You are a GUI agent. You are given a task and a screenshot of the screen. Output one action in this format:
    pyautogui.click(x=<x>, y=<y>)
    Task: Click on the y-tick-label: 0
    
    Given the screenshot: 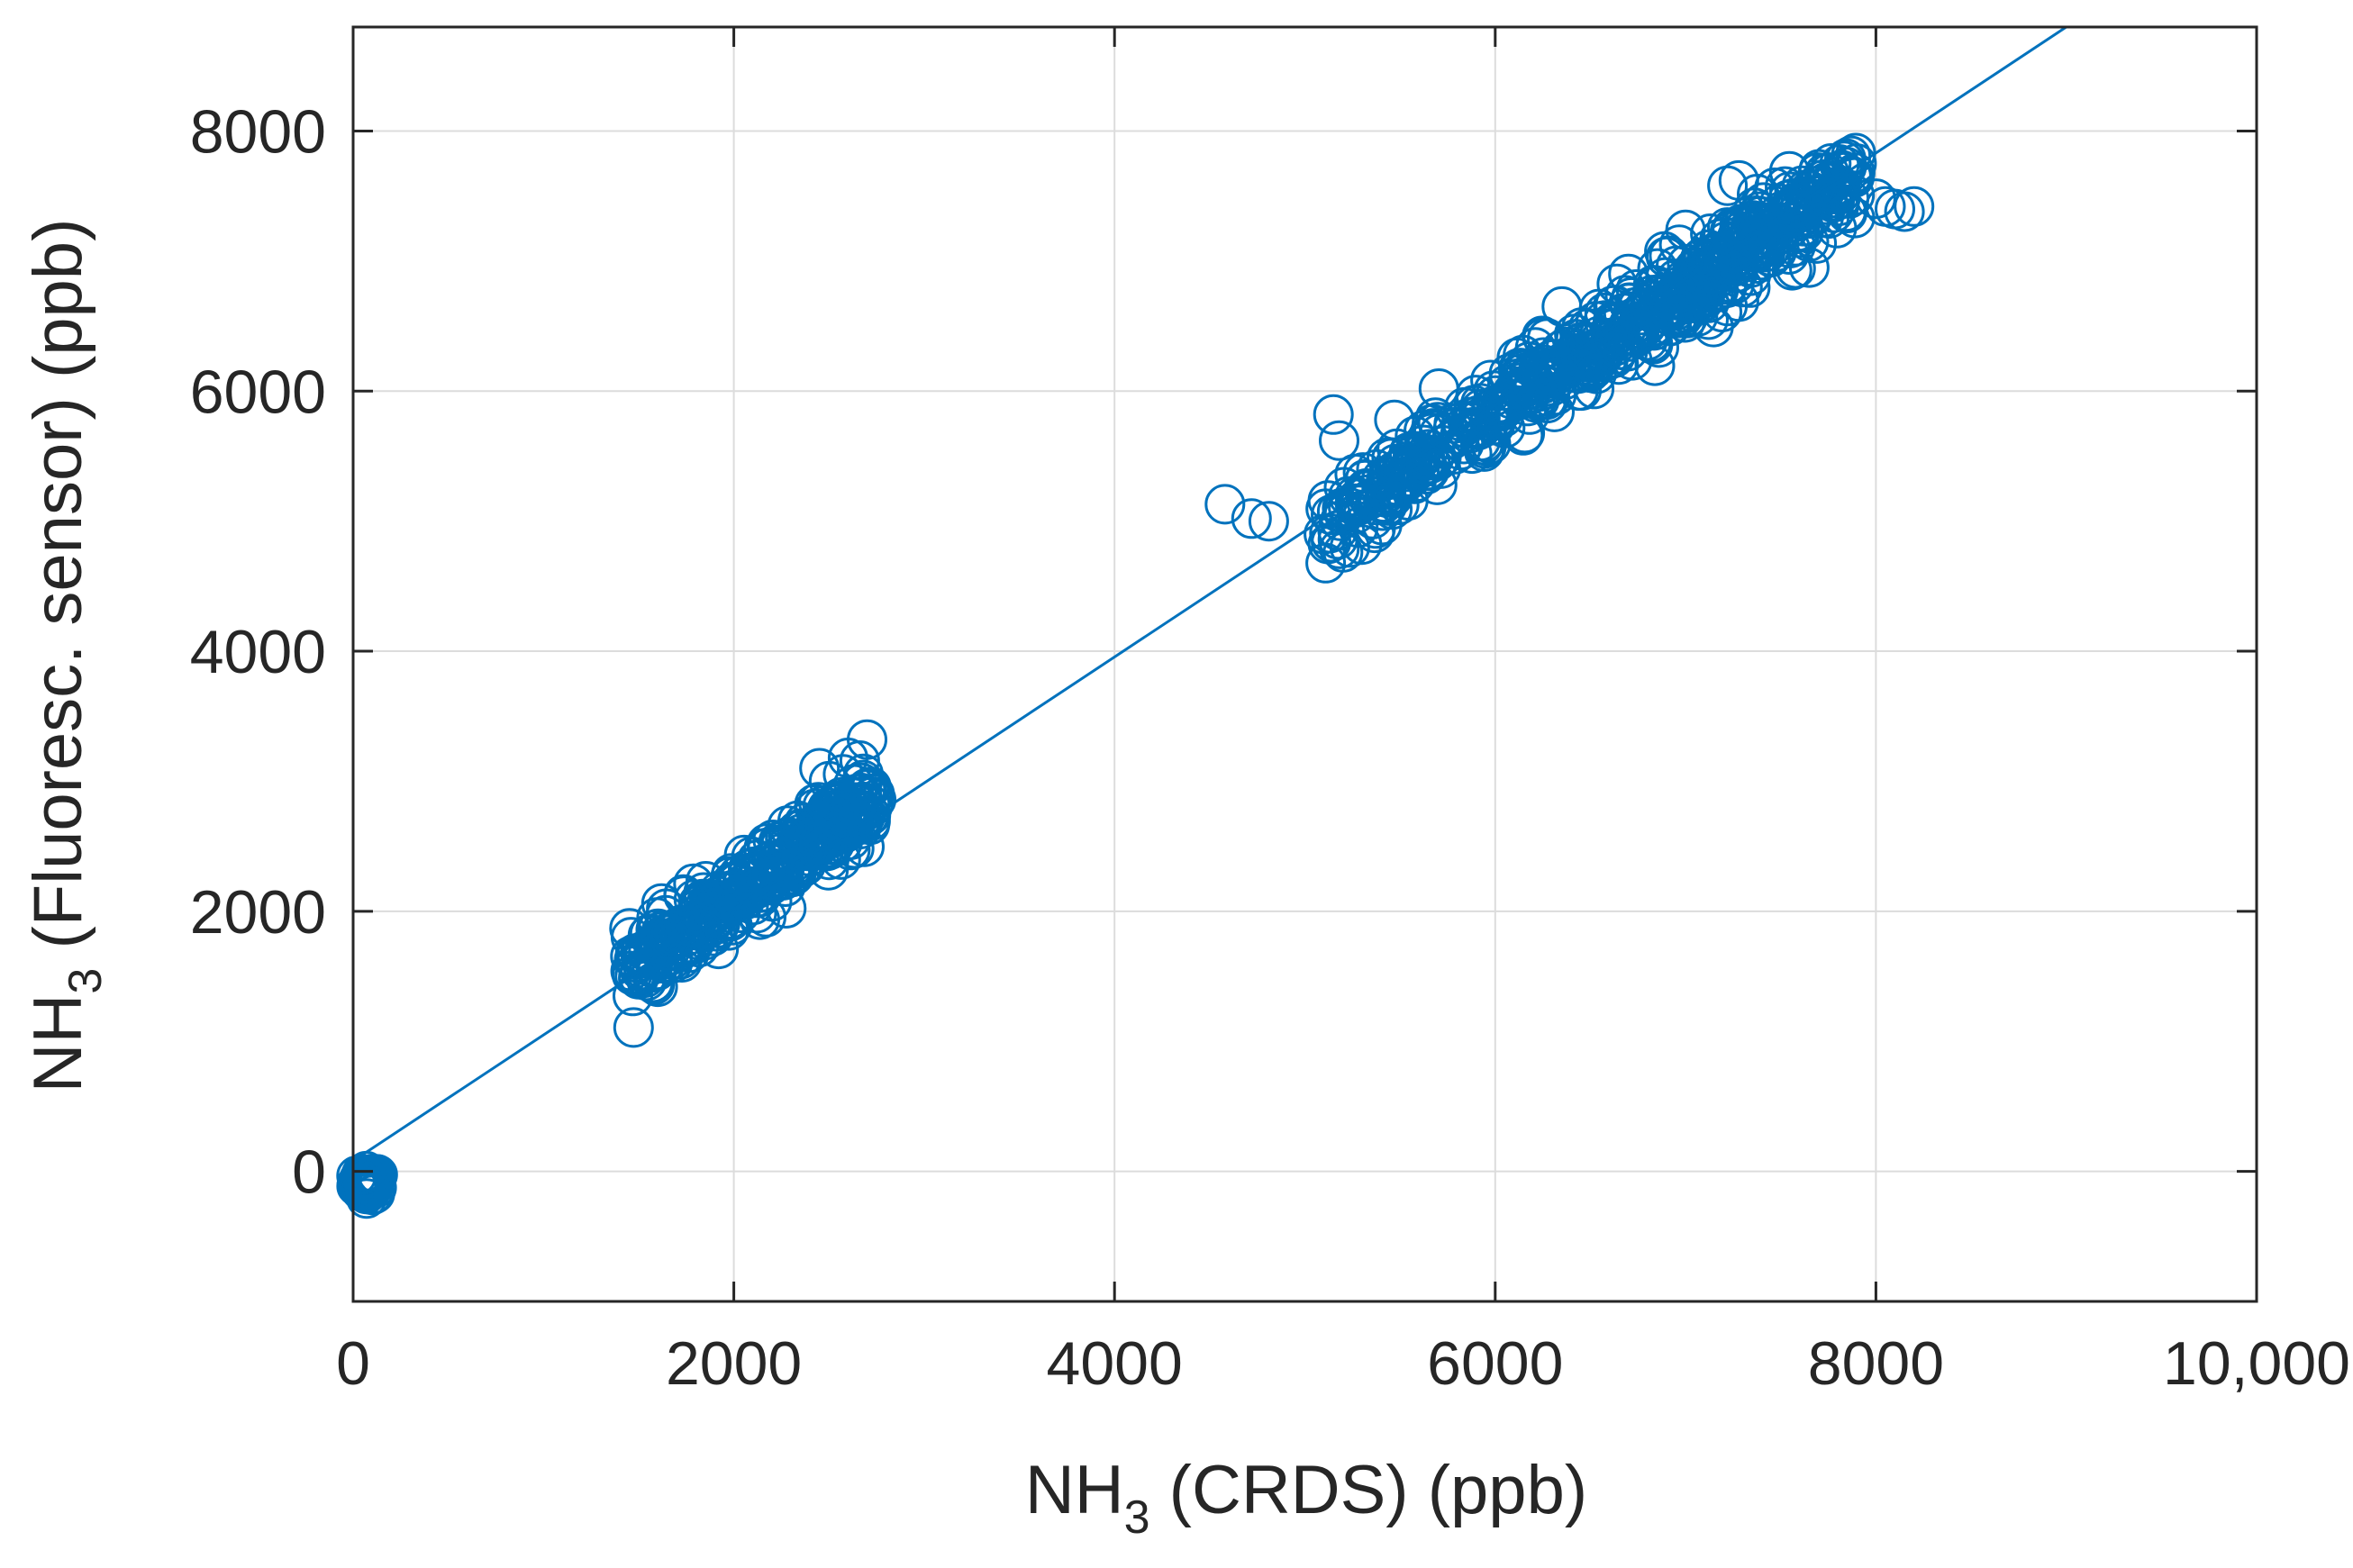 What is the action you would take?
    pyautogui.click(x=309, y=1172)
    